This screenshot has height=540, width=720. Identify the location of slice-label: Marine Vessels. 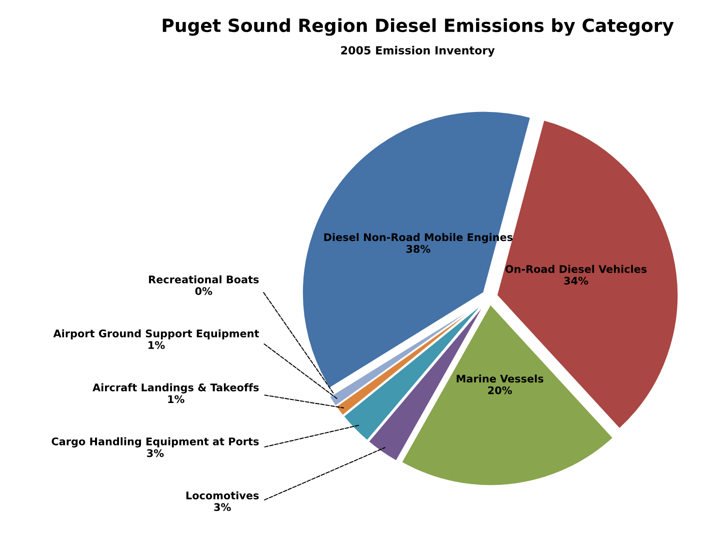
(500, 378).